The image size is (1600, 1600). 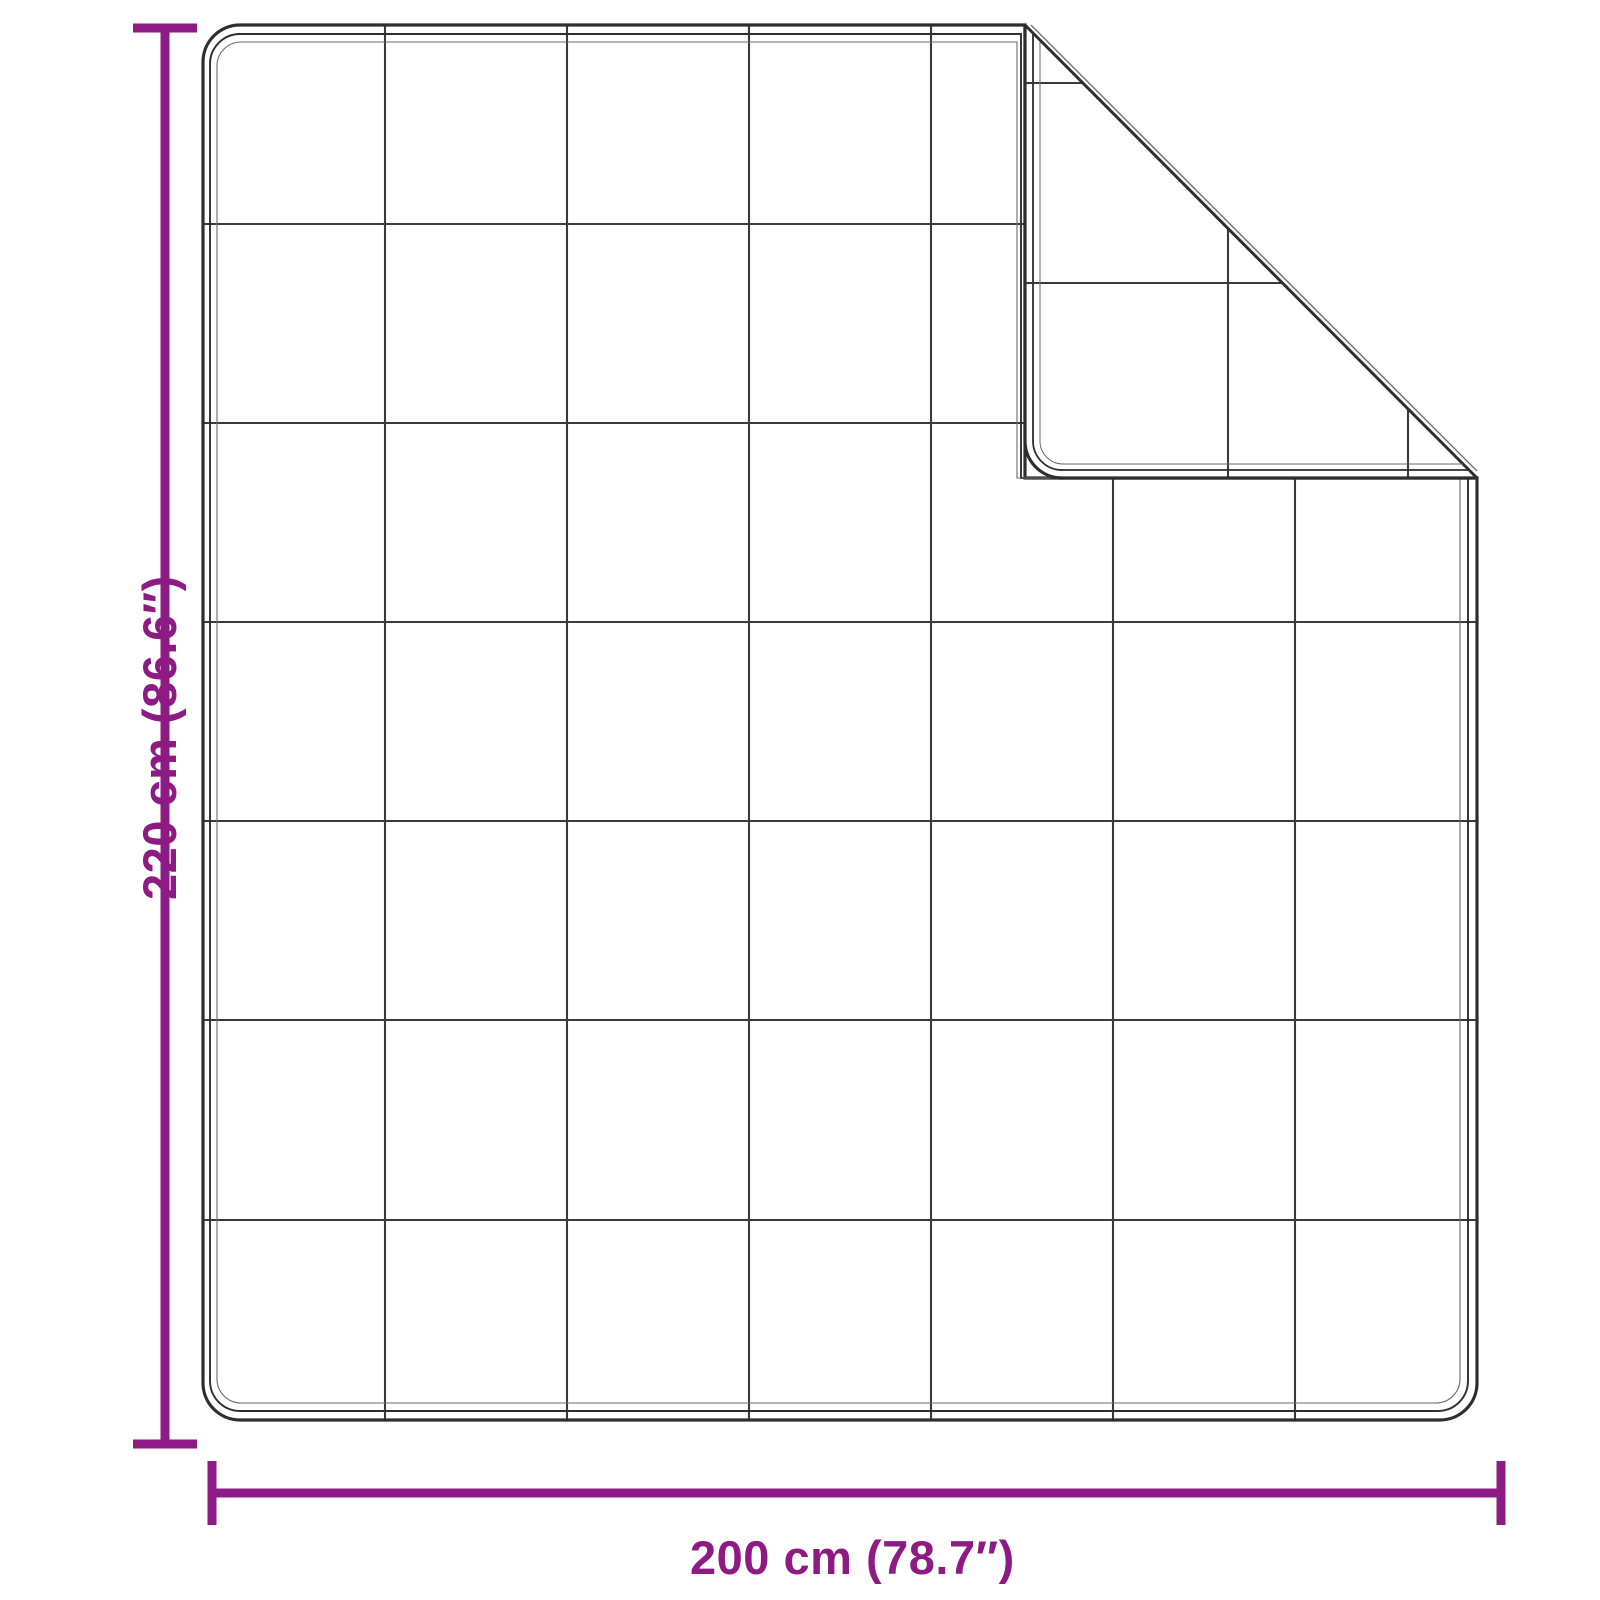 I want to click on width-dimension-label: 200 cm (78.7″), so click(x=852, y=1557).